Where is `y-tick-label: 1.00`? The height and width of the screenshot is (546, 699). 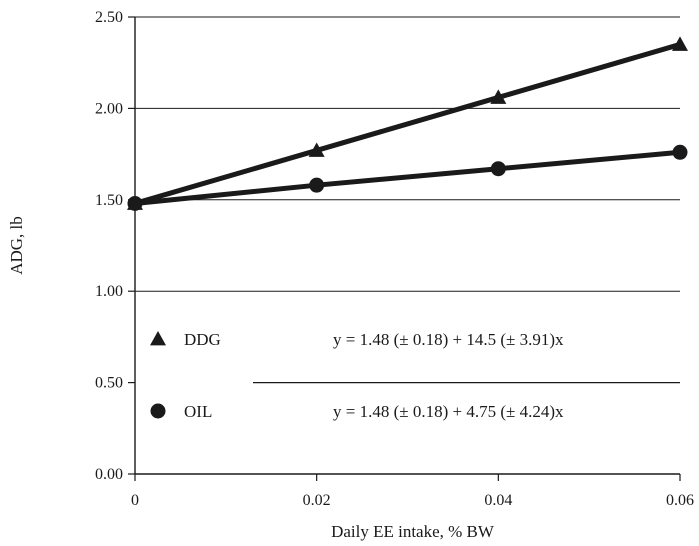
y-tick-label: 1.00 is located at coordinates (109, 291).